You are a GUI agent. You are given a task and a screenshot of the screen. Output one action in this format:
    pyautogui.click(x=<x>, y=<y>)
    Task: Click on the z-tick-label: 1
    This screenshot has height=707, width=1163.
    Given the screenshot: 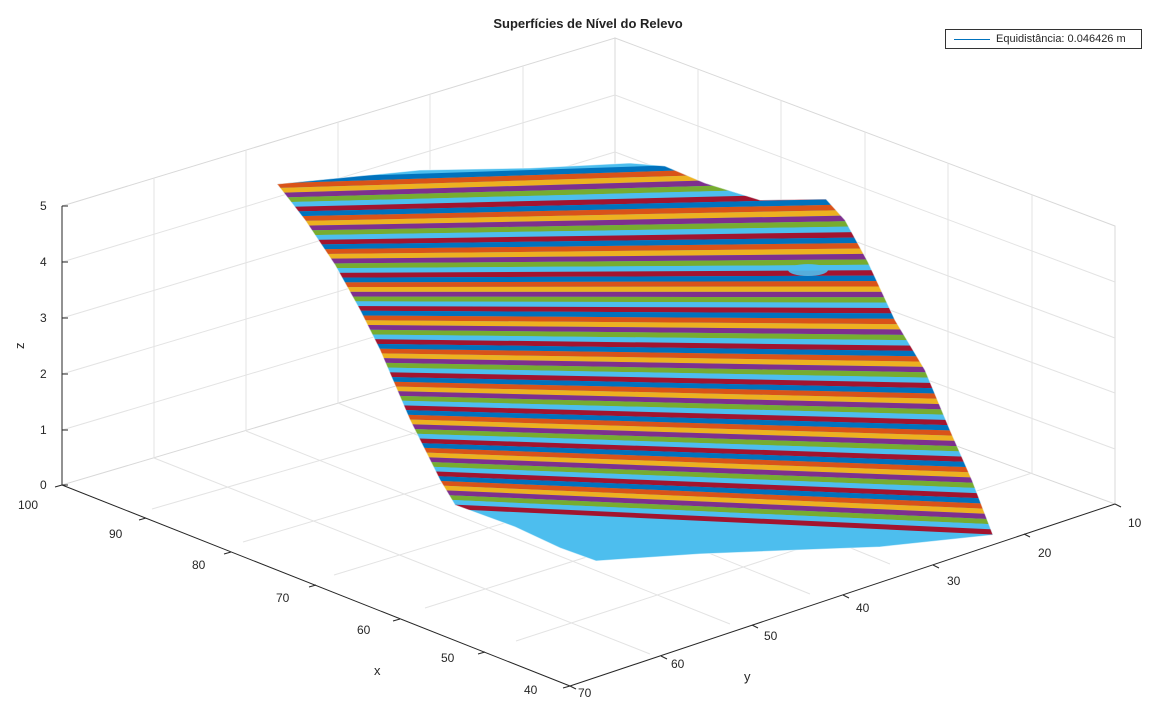 What is the action you would take?
    pyautogui.click(x=43, y=430)
    